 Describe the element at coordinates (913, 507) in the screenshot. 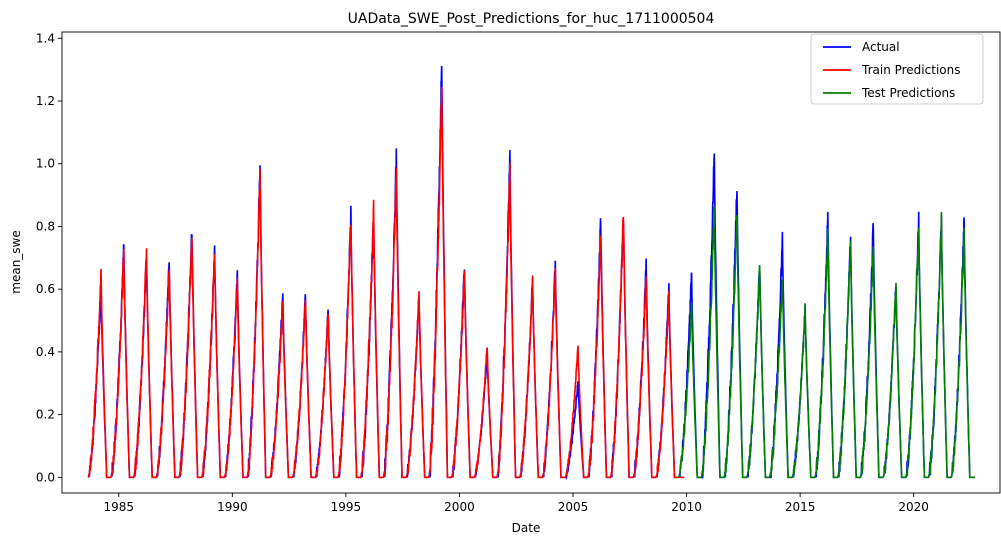

I see `x-tick-label: 2020` at that location.